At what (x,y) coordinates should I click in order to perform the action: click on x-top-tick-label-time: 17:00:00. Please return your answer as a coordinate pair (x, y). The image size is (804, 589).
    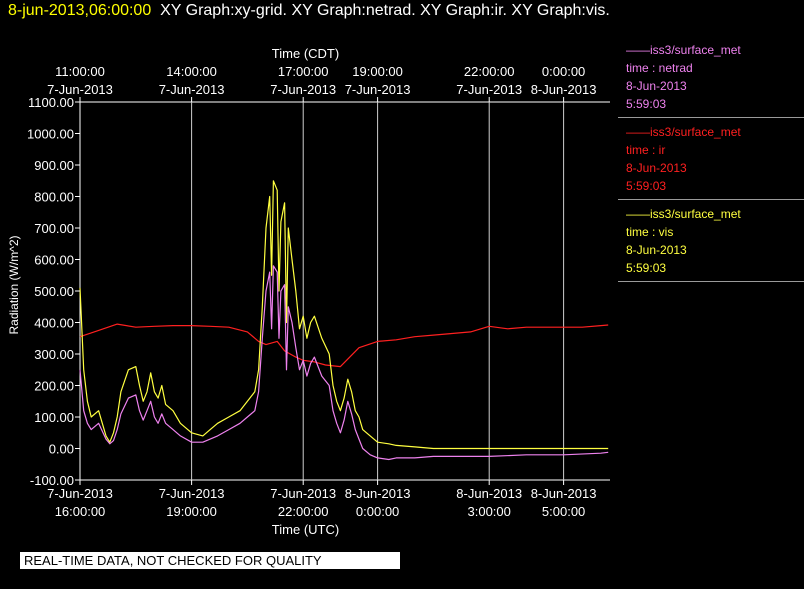
    Looking at the image, I should click on (303, 71).